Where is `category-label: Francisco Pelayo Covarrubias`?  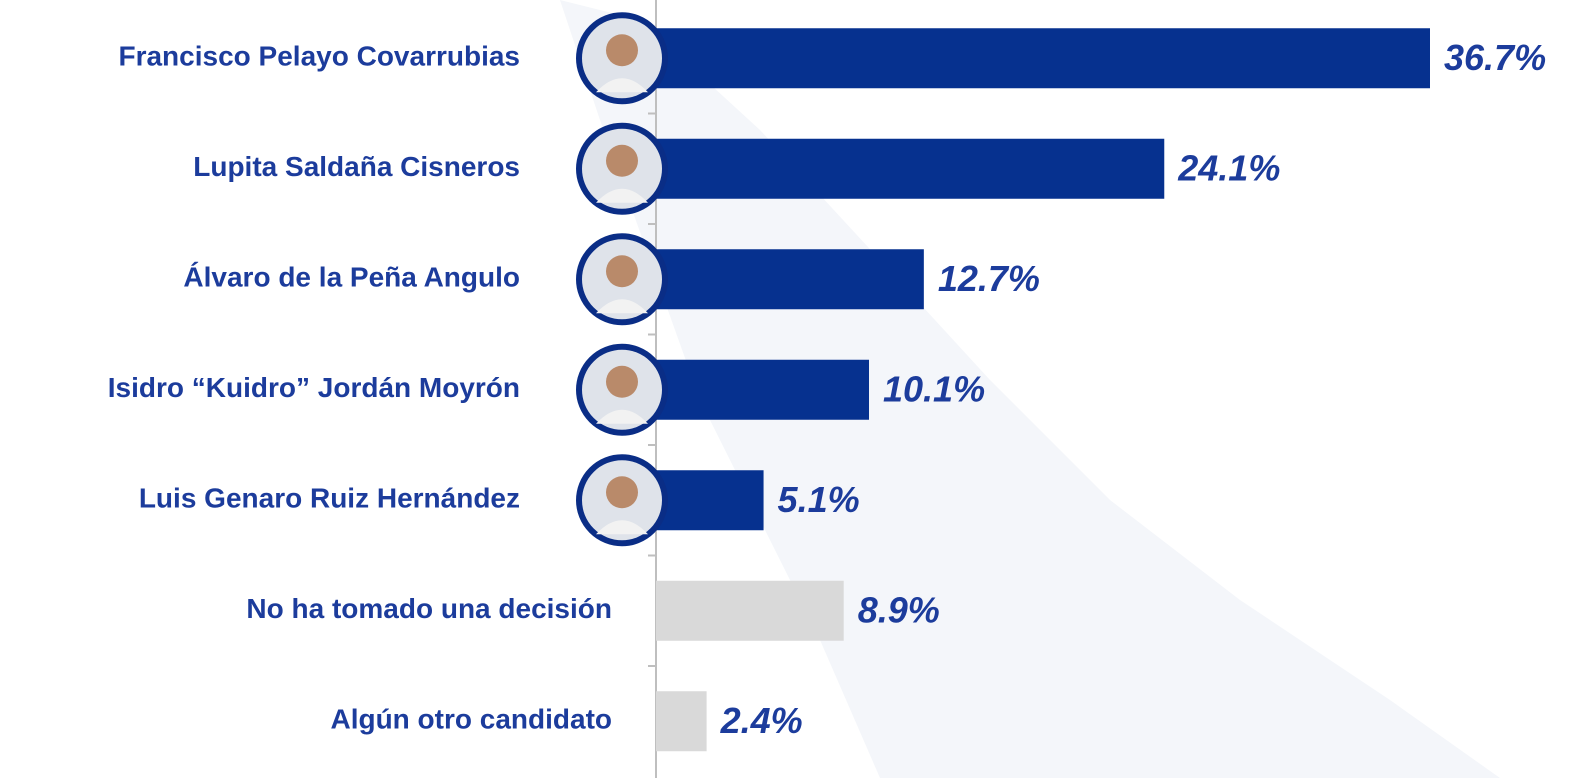
category-label: Francisco Pelayo Covarrubias is located at coordinates (319, 56).